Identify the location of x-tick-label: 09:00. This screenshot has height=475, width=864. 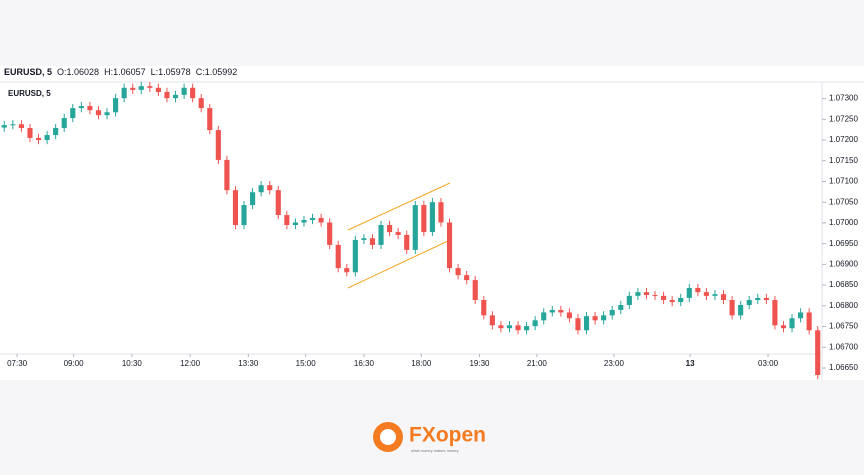
(74, 363).